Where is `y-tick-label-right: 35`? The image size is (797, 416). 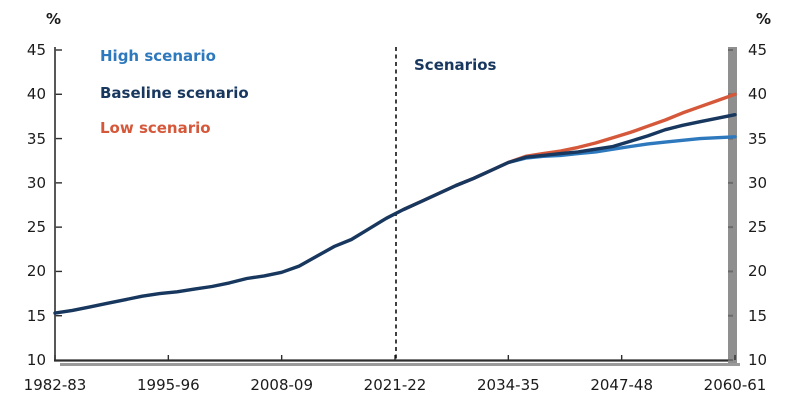 y-tick-label-right: 35 is located at coordinates (758, 138).